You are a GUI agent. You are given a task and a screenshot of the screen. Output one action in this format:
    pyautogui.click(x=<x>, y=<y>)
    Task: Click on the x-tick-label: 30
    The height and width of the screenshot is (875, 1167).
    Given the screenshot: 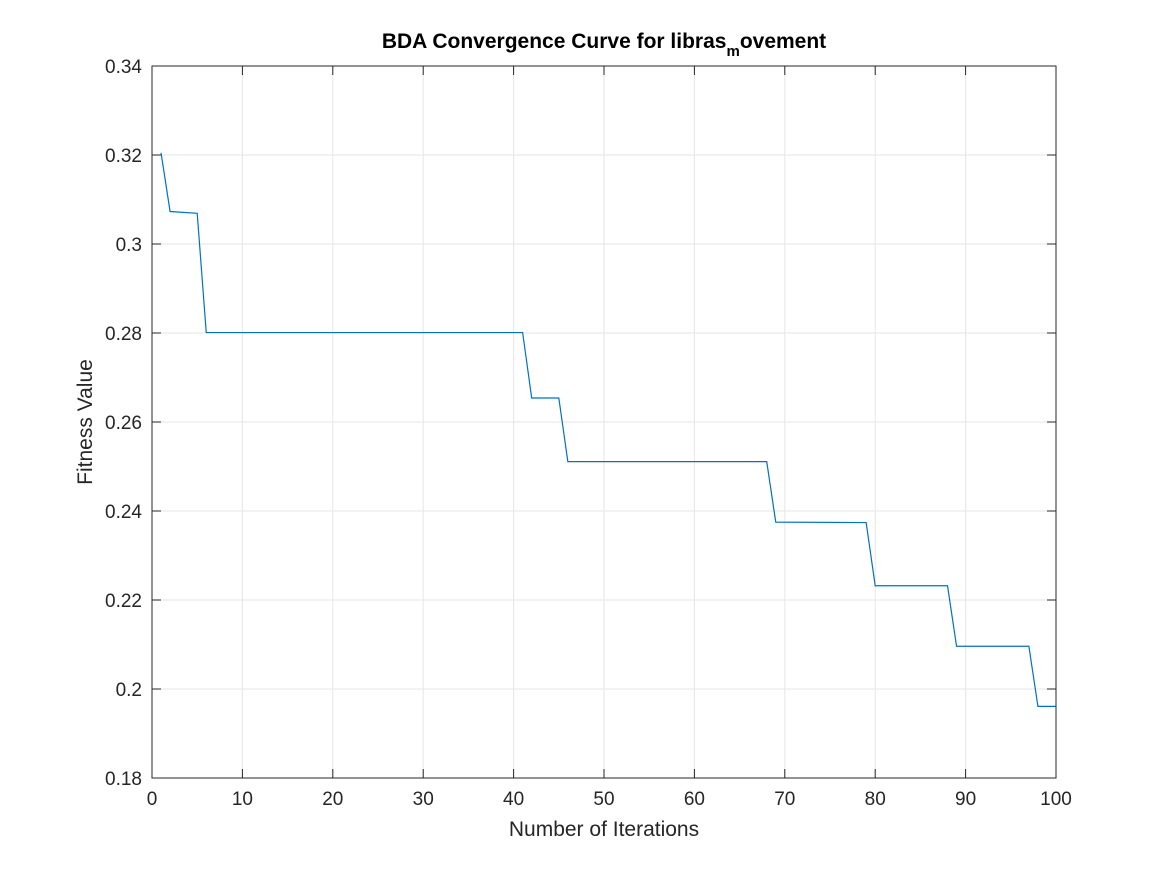 What is the action you would take?
    pyautogui.click(x=423, y=799)
    